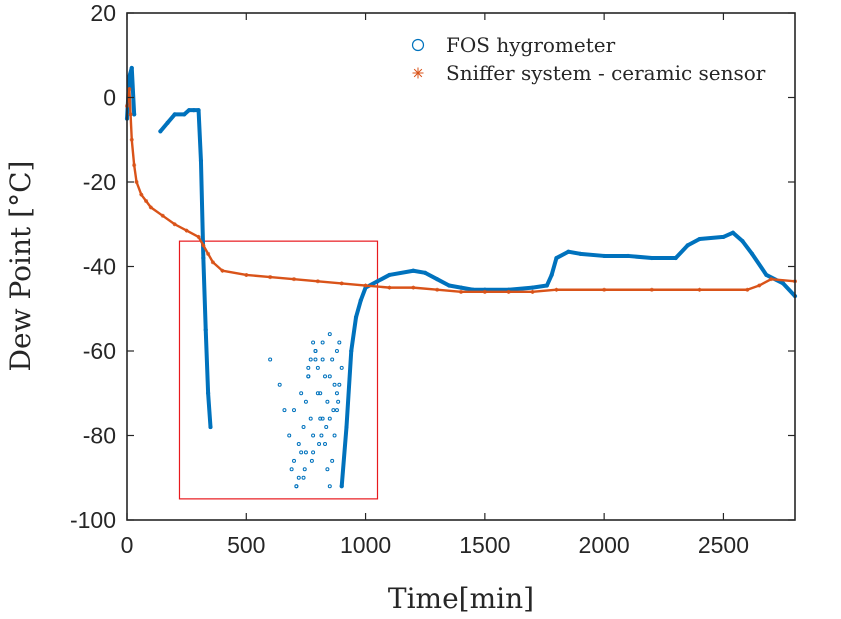 The height and width of the screenshot is (619, 841). I want to click on x-tick-label: 1500, so click(484, 545).